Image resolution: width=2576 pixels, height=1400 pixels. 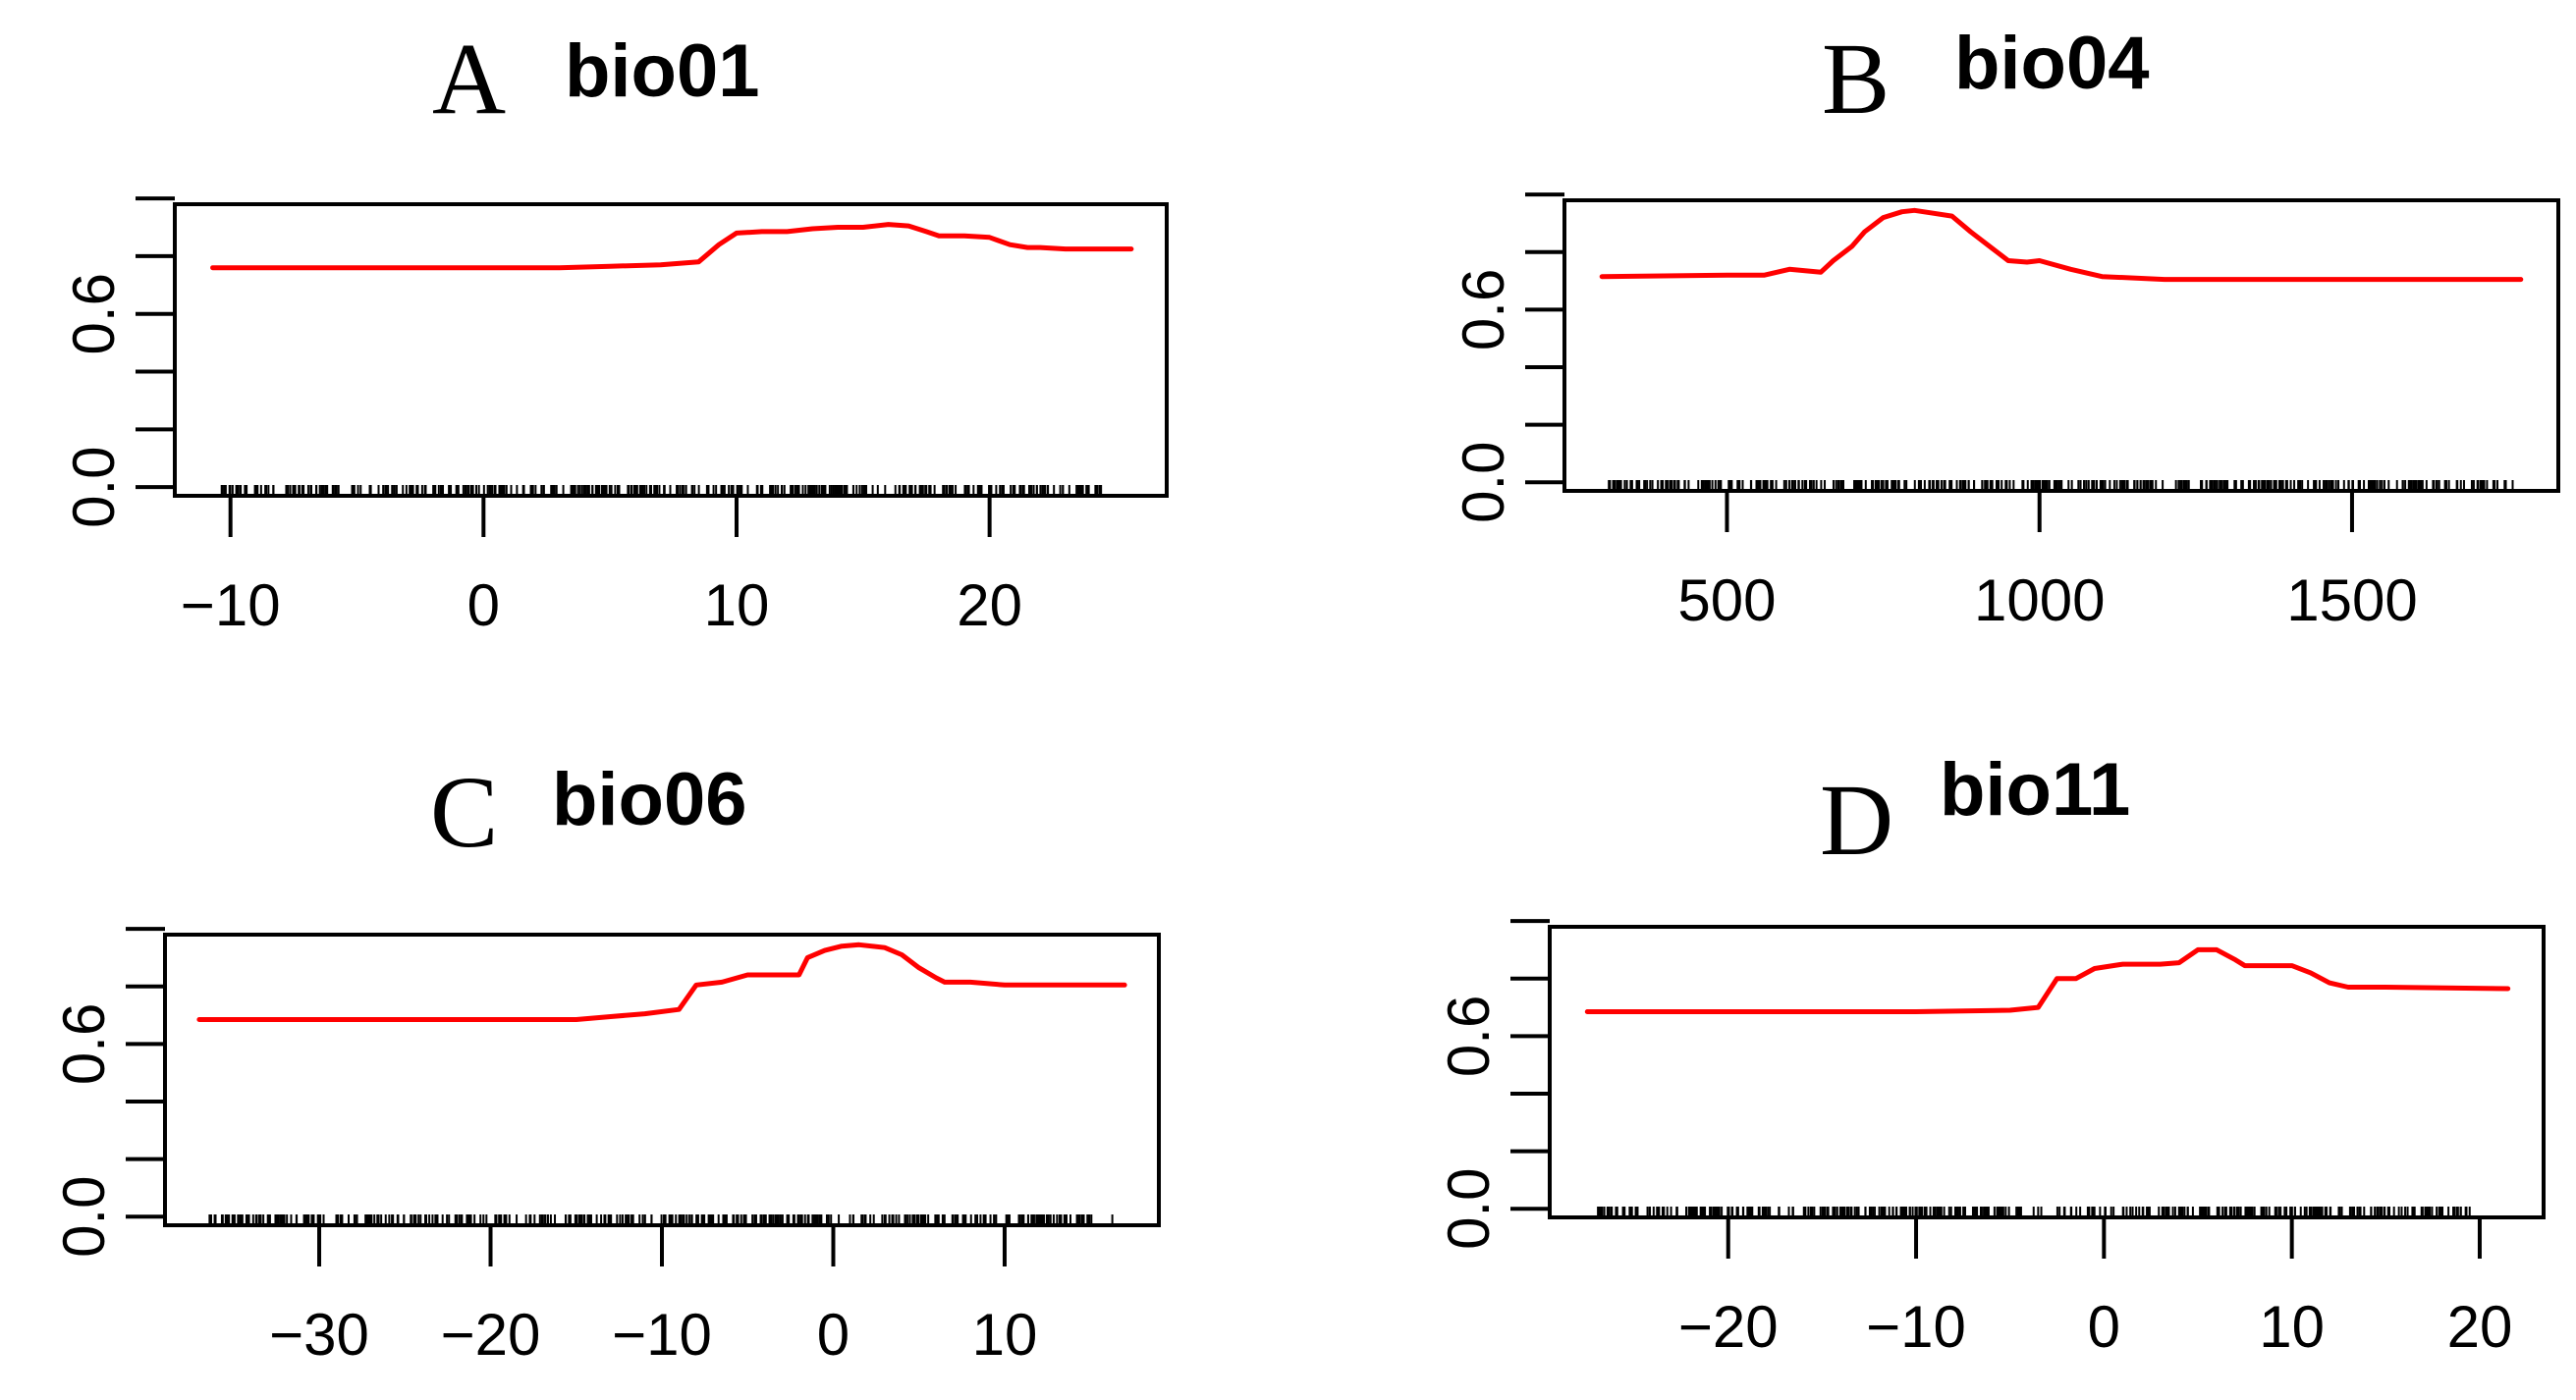 What do you see at coordinates (1856, 820) in the screenshot?
I see `panel-letter: D` at bounding box center [1856, 820].